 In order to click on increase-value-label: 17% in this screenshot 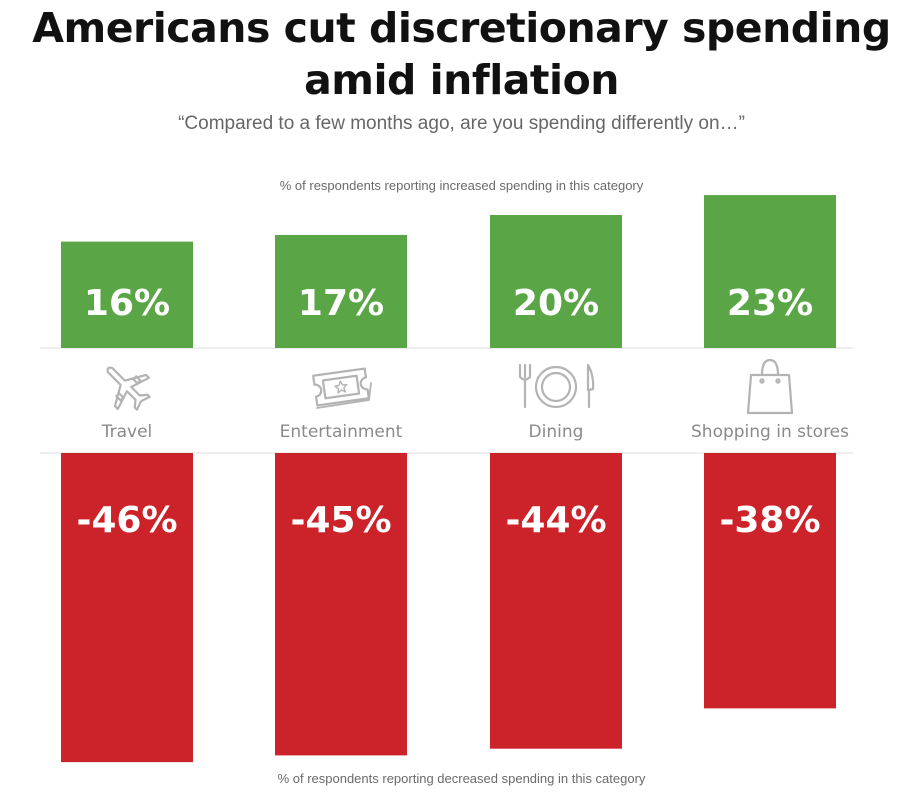, I will do `click(341, 303)`.